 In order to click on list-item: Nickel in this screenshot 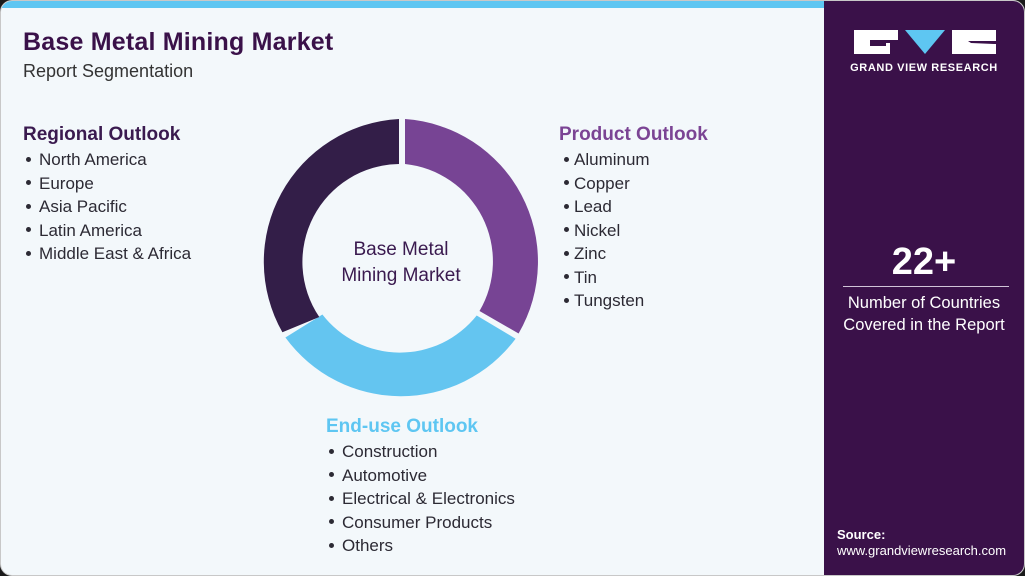, I will do `click(633, 231)`.